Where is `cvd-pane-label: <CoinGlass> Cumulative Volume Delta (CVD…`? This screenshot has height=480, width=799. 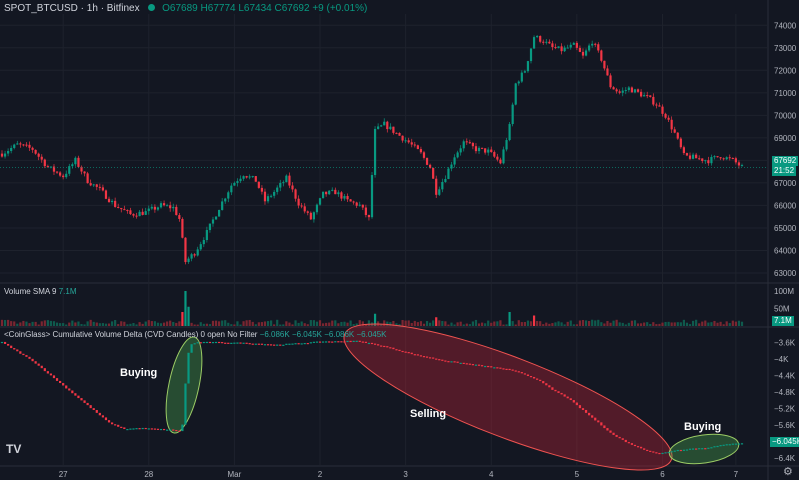 cvd-pane-label: <CoinGlass> Cumulative Volume Delta (CVD… is located at coordinates (195, 334).